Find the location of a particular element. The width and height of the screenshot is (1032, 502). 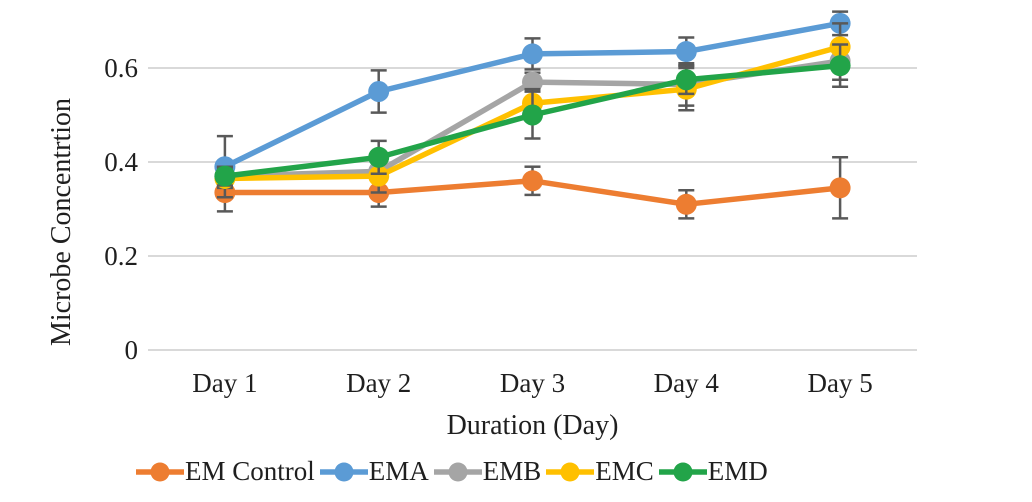

legend-item-emc: EMC is located at coordinates (600, 471).